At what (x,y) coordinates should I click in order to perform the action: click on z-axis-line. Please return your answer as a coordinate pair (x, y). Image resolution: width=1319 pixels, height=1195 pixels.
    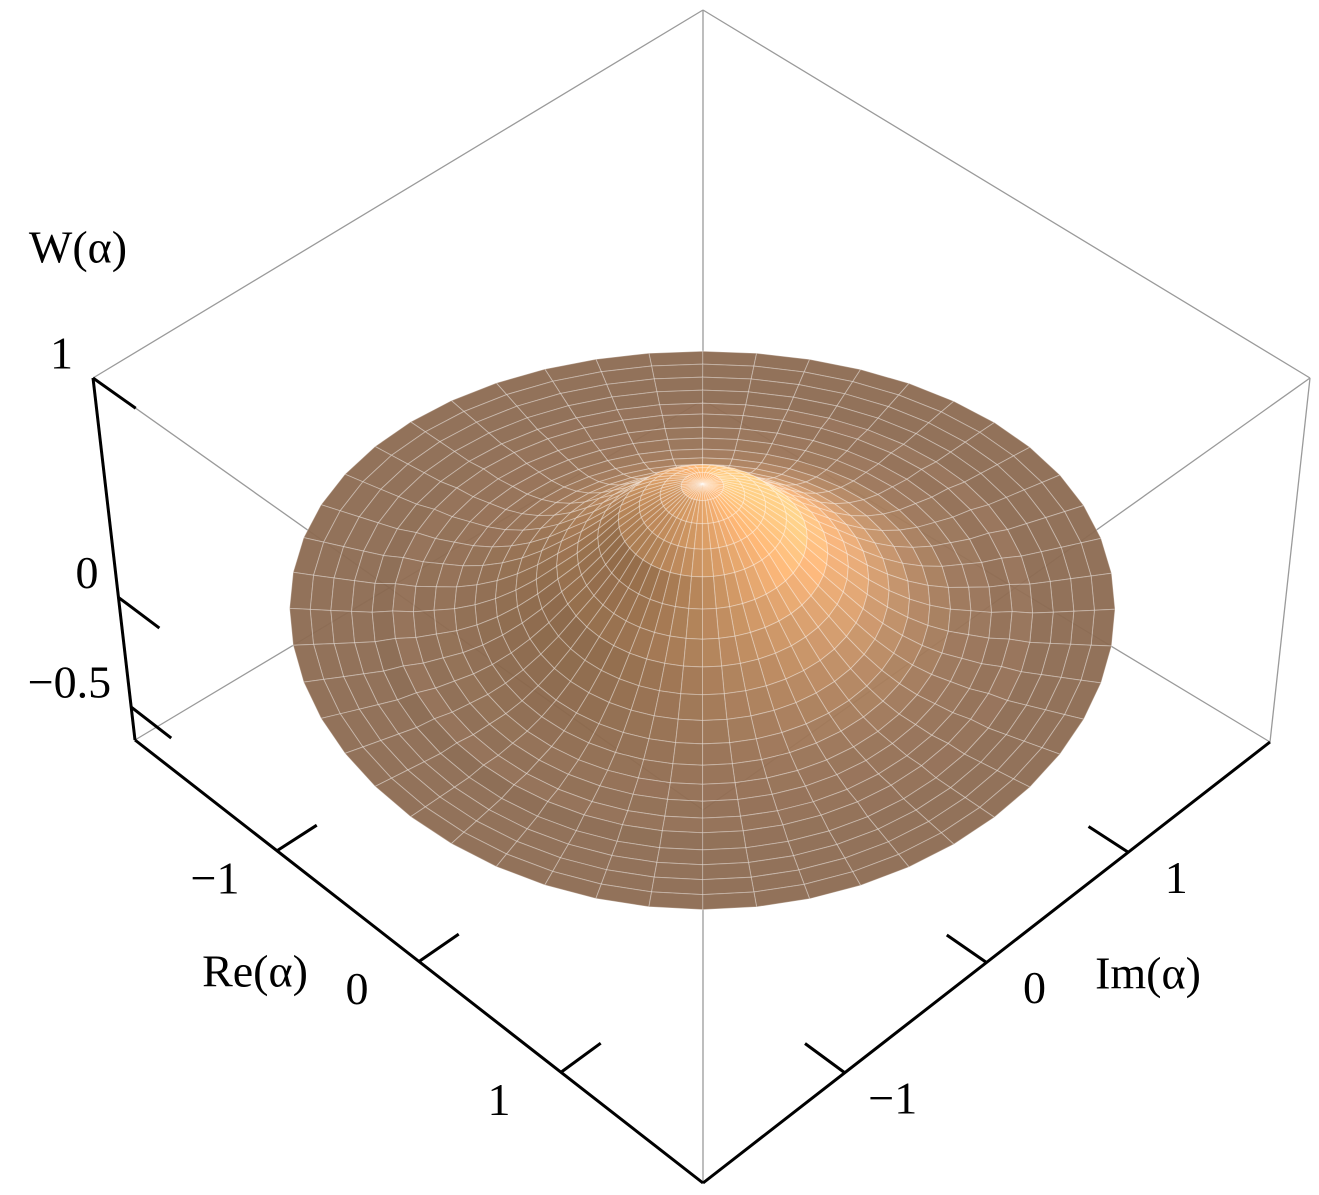
    Looking at the image, I should click on (114, 559).